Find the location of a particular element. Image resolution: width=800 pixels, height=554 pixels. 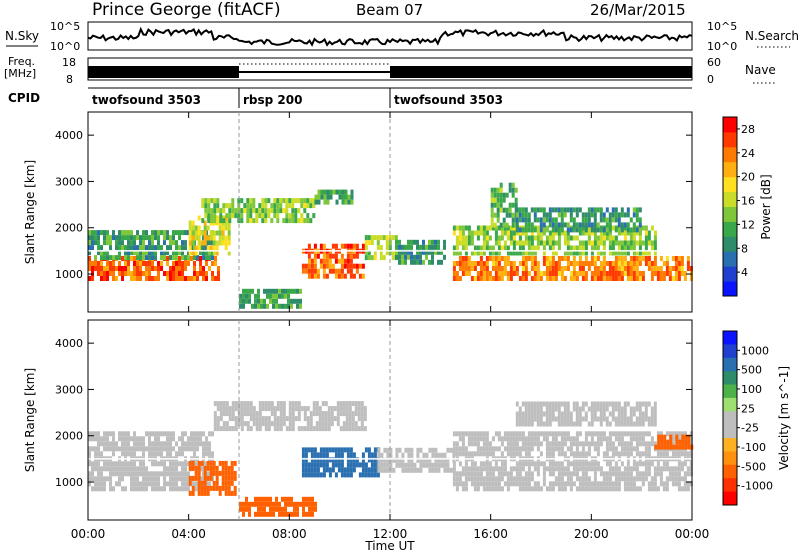

beam-title: Beam 07 is located at coordinates (389, 10).